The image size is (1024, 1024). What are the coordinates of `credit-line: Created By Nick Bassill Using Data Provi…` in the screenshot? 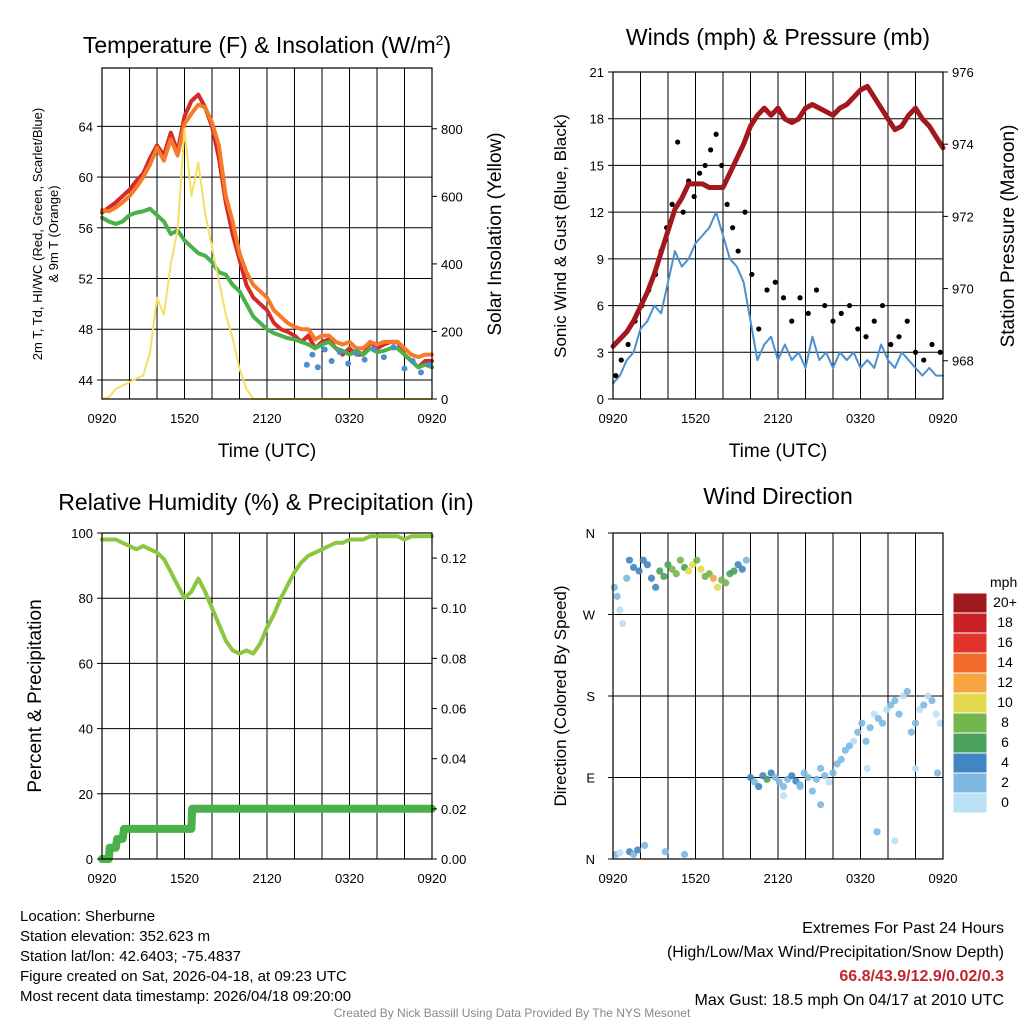 It's located at (512, 1013).